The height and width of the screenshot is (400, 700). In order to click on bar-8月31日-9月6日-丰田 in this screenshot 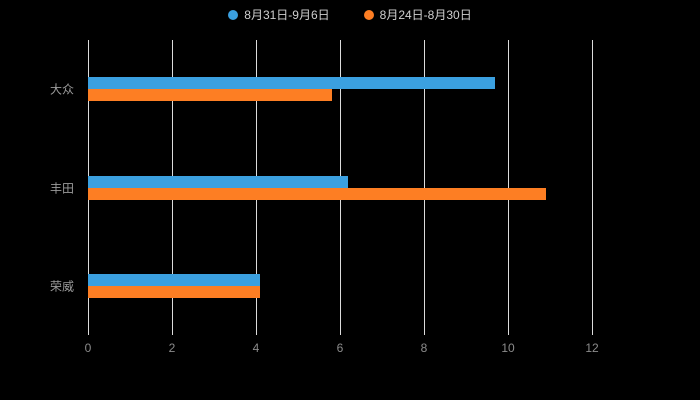, I will do `click(218, 181)`.